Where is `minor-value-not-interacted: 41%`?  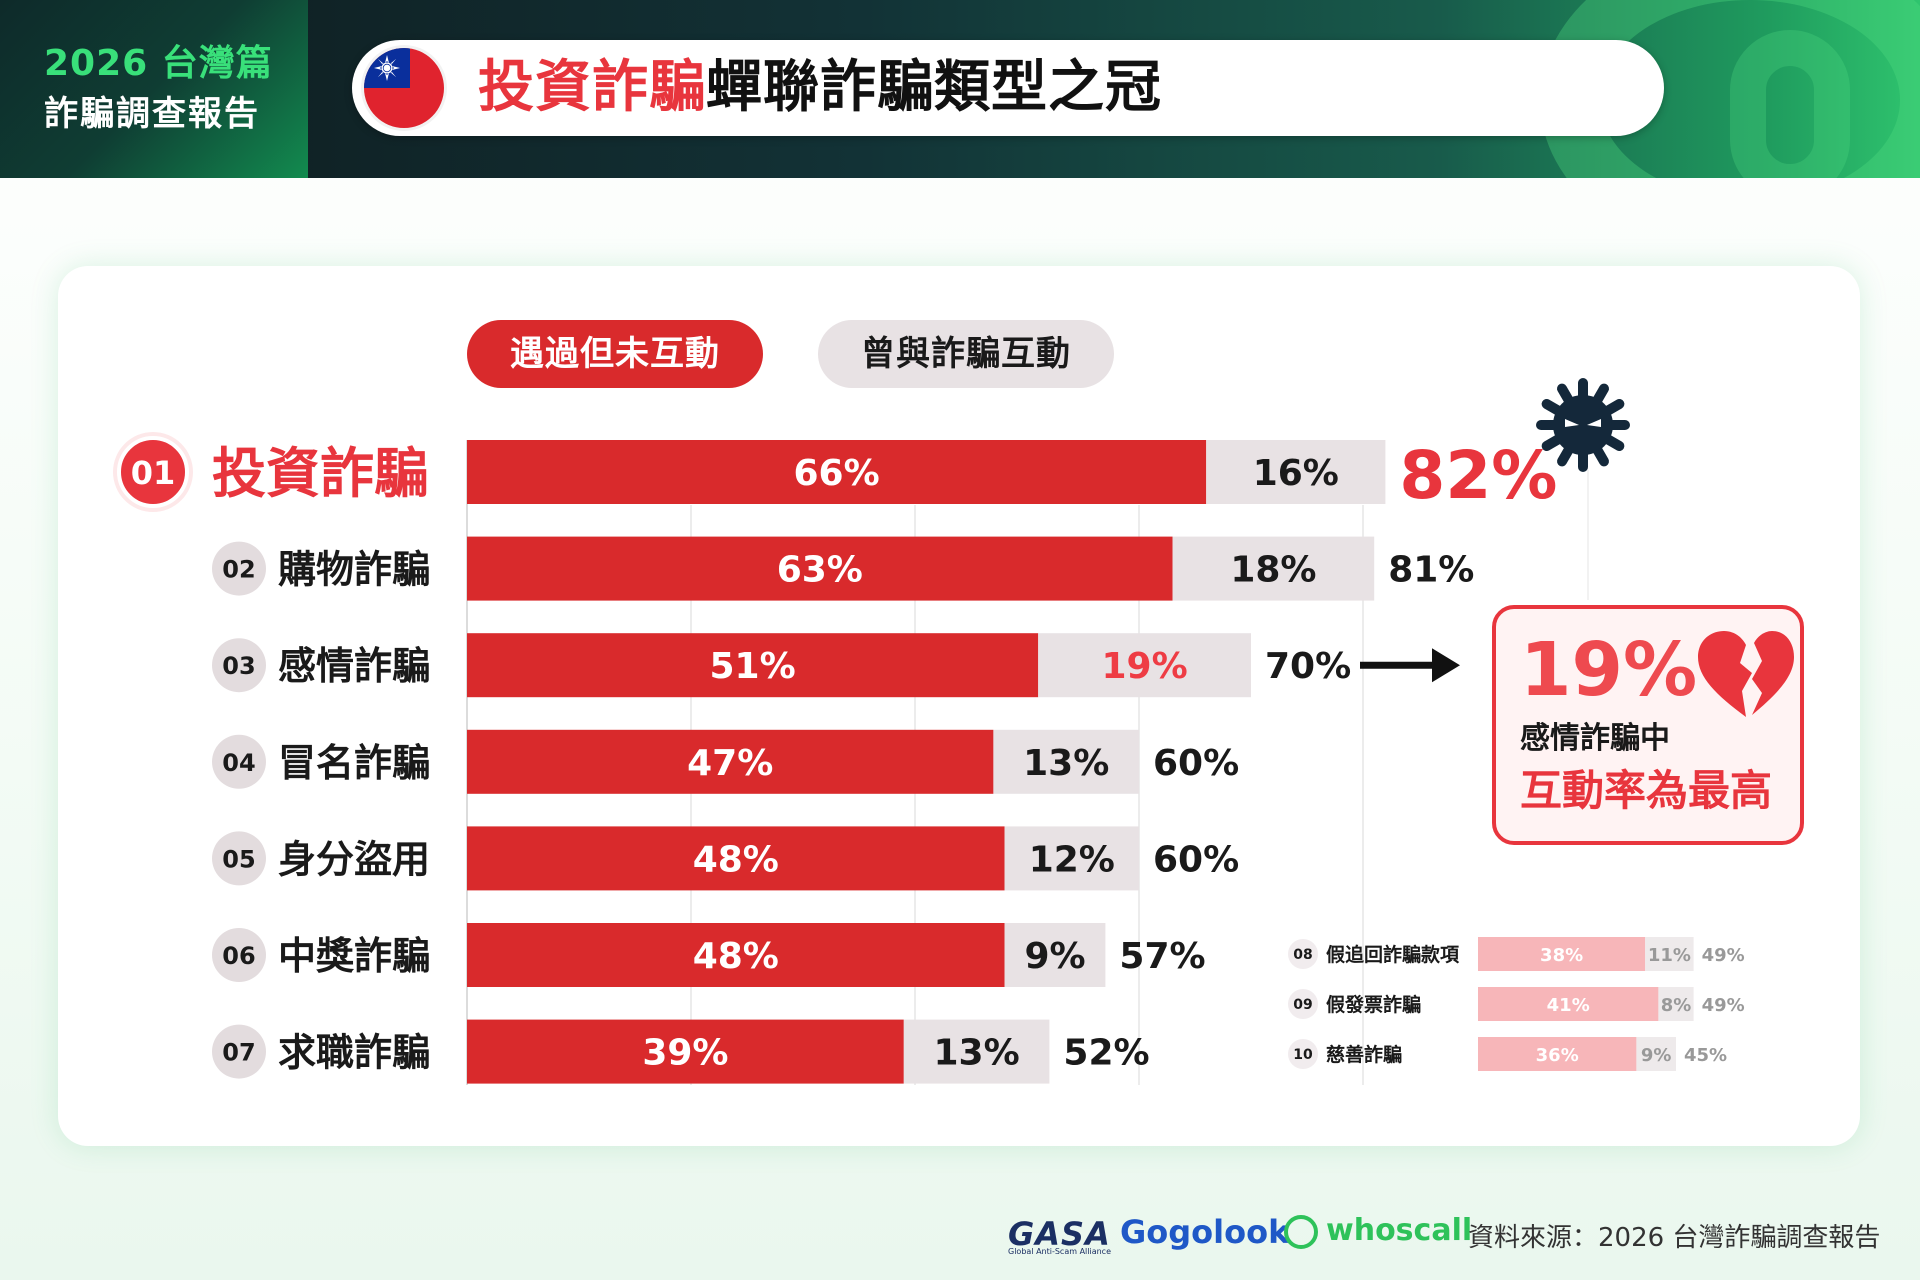
minor-value-not-interacted: 41% is located at coordinates (1568, 1005).